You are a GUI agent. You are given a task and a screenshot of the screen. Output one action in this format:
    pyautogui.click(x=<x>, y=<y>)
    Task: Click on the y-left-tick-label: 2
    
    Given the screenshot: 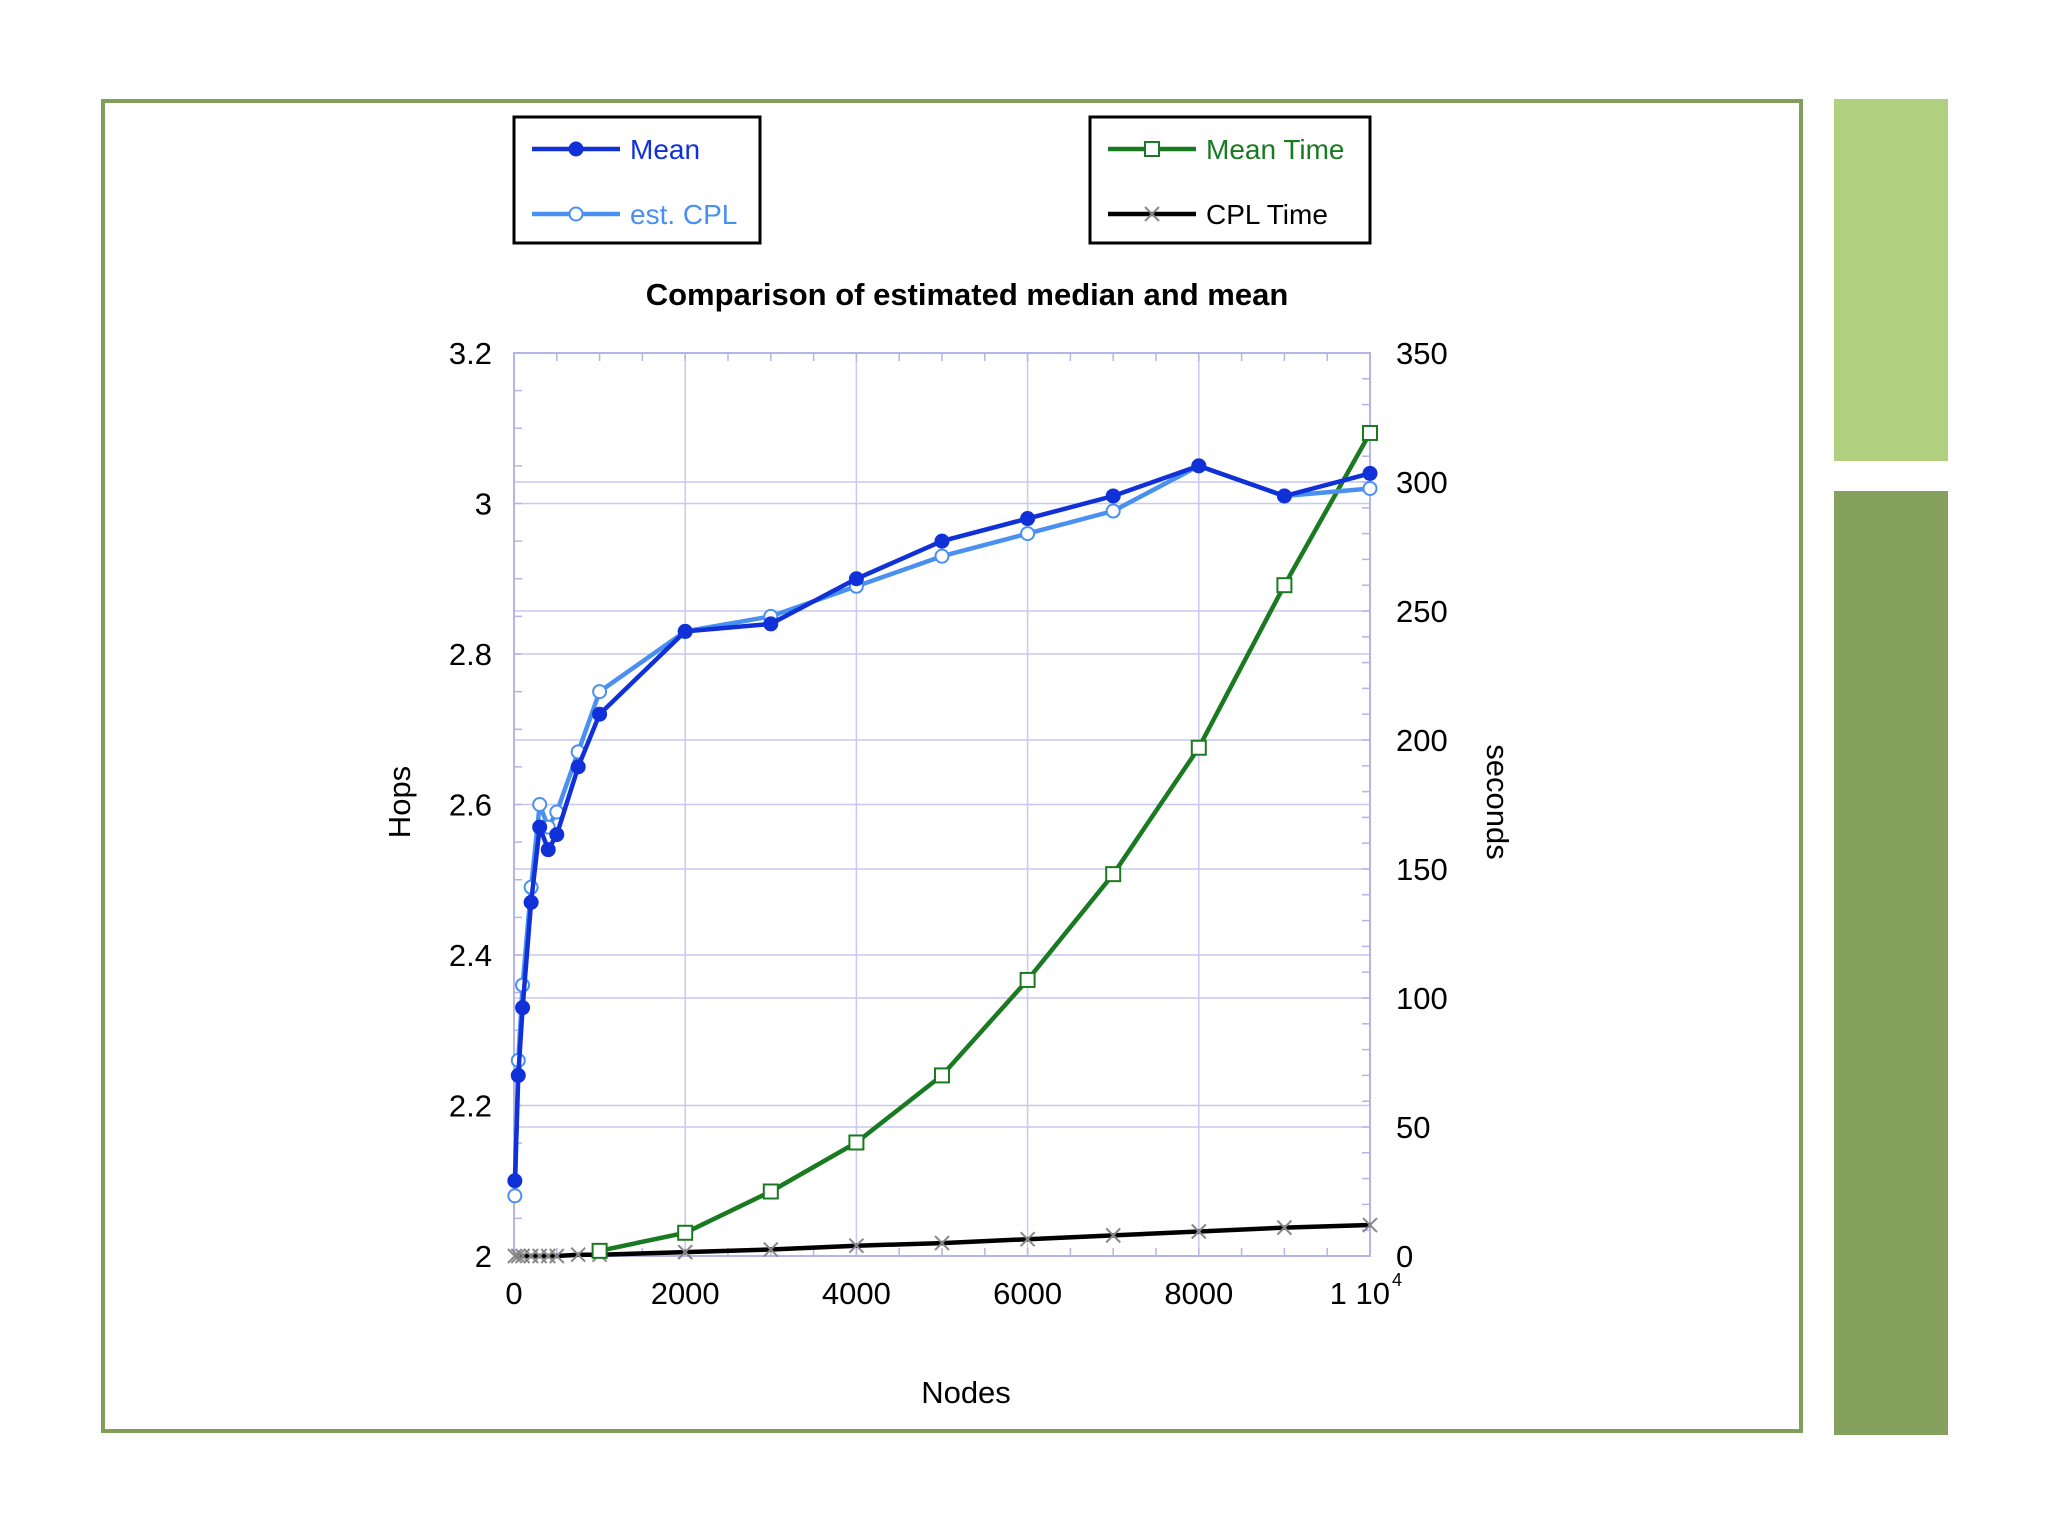 What is the action you would take?
    pyautogui.click(x=483, y=1256)
    